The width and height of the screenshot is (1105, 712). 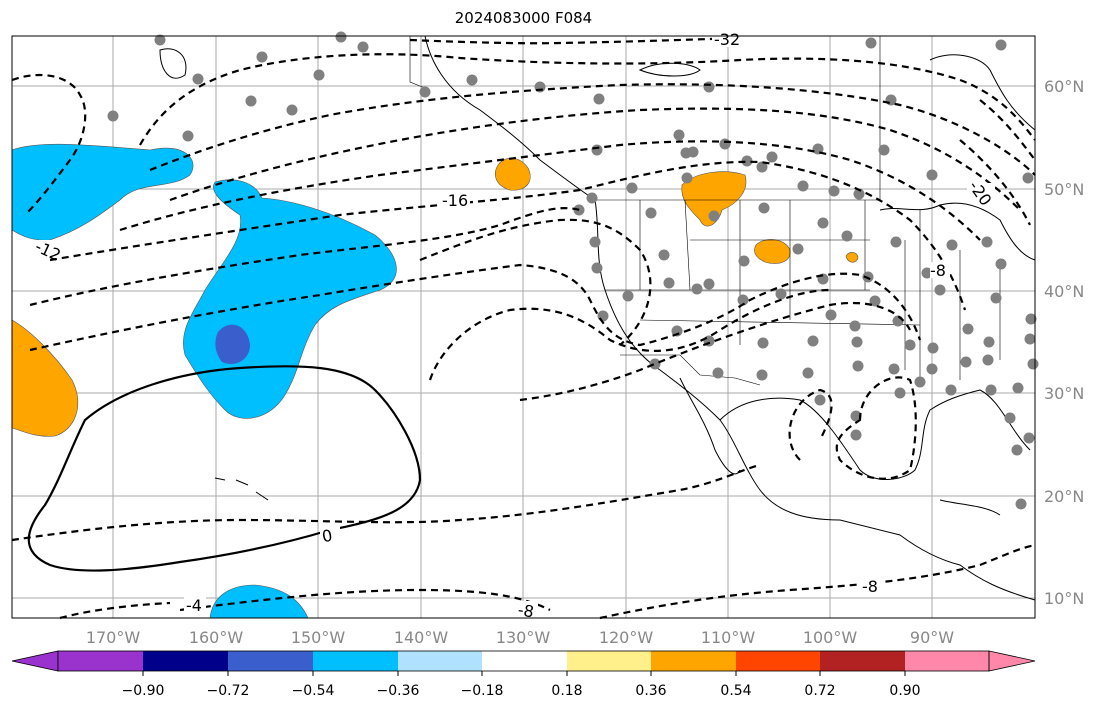 What do you see at coordinates (819, 691) in the screenshot?
I see `colorbar-tick-label: 0.72` at bounding box center [819, 691].